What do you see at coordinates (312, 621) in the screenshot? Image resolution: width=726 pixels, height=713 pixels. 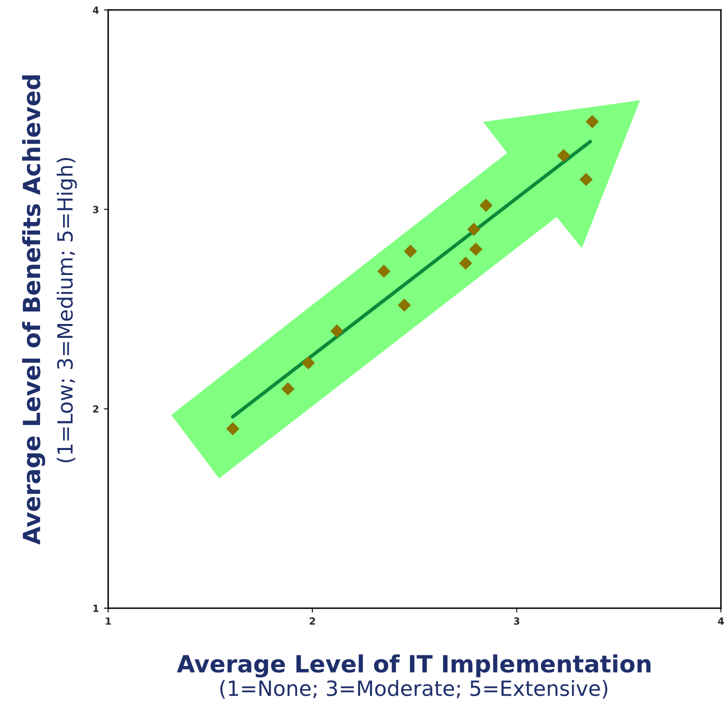 I see `x-tick-label: 2` at bounding box center [312, 621].